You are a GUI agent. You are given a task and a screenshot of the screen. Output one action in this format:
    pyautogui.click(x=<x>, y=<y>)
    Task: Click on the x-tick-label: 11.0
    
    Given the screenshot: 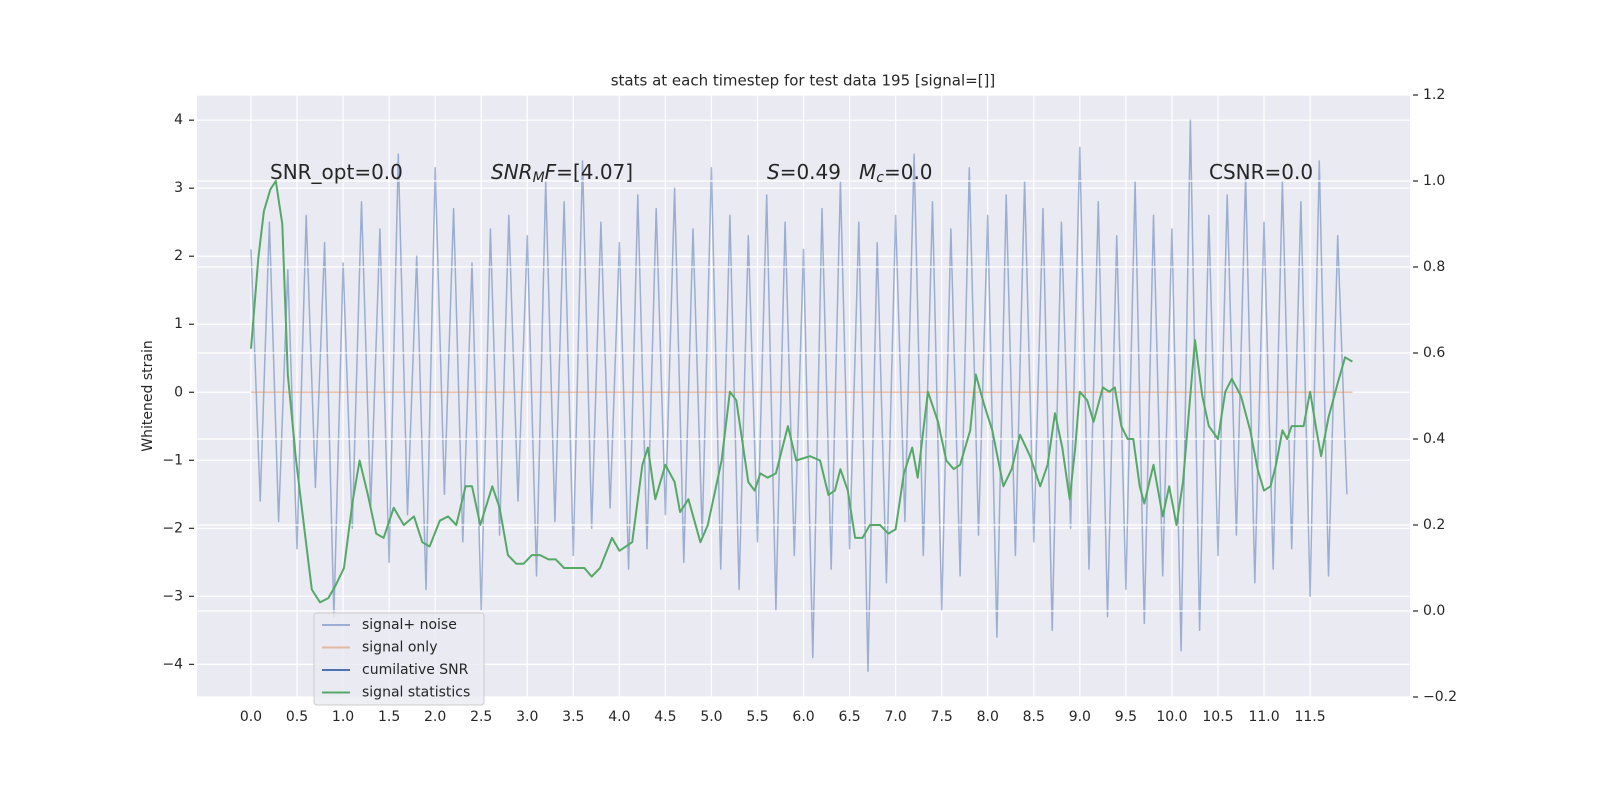 What is the action you would take?
    pyautogui.click(x=1263, y=717)
    